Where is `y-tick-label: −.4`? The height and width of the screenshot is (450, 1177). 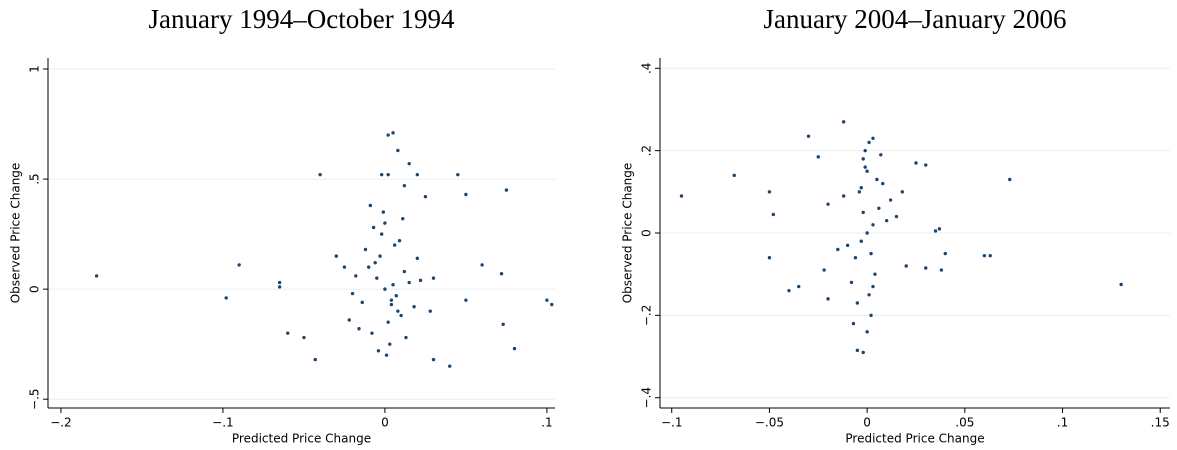 y-tick-label: −.4 is located at coordinates (647, 398).